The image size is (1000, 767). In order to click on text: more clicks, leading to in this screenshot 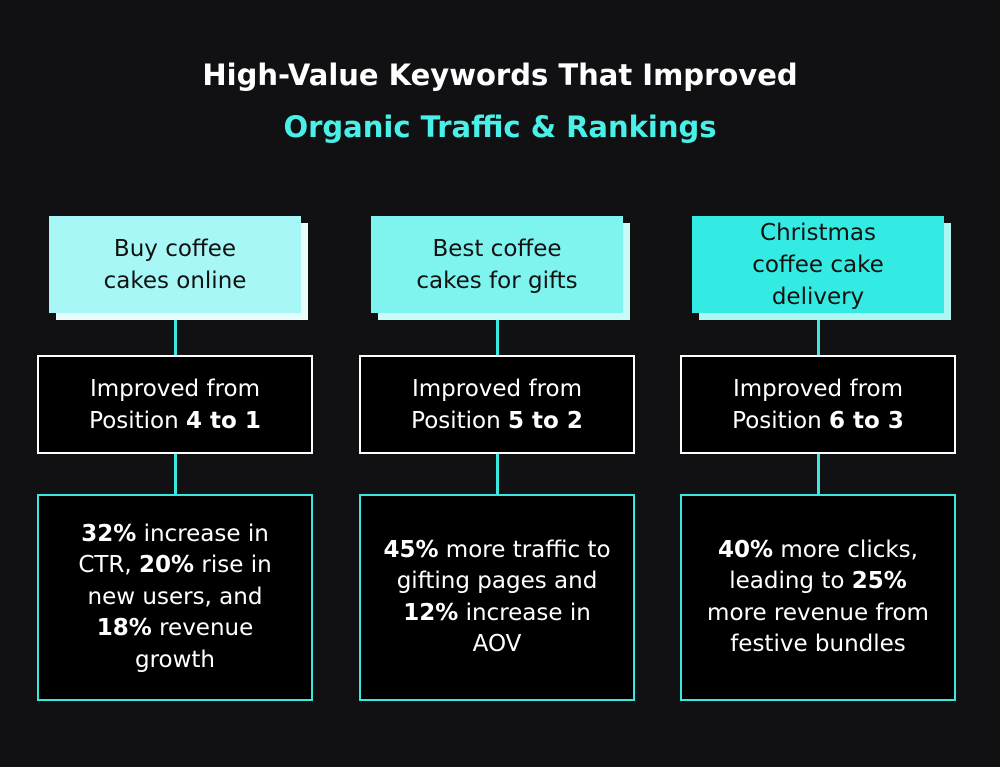, I will do `click(823, 565)`.